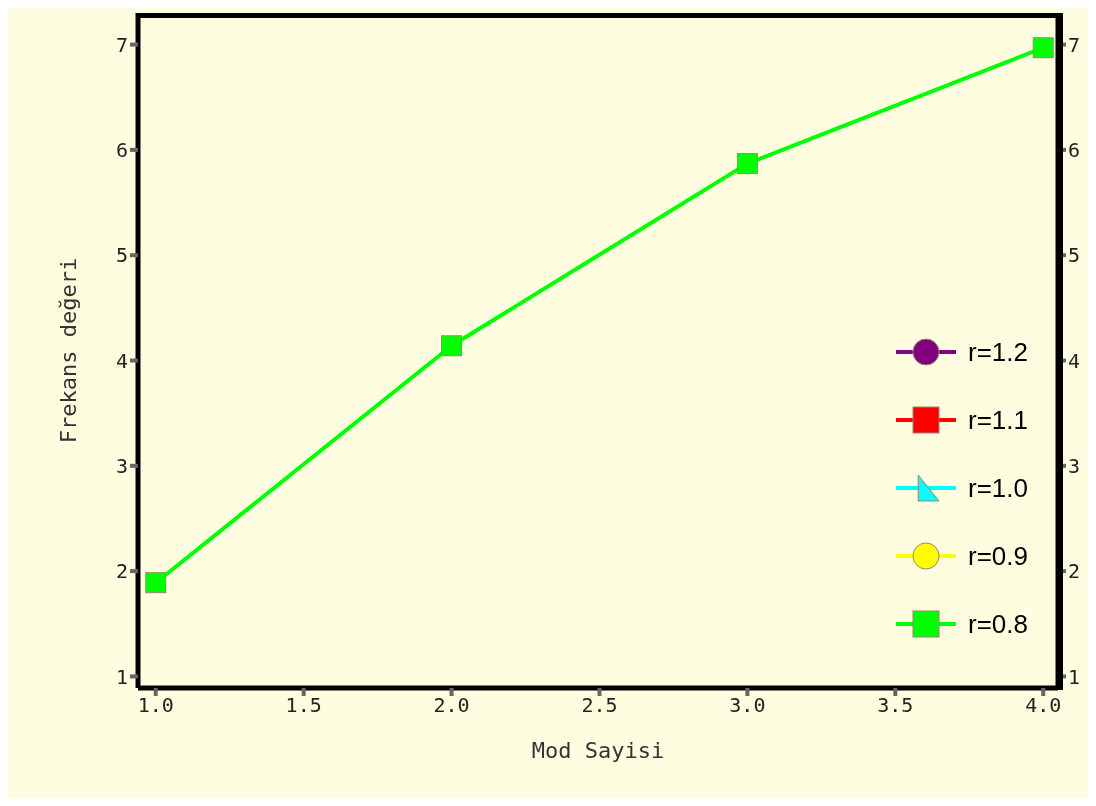  What do you see at coordinates (68, 350) in the screenshot?
I see `y-axis-title: Frekans değeri` at bounding box center [68, 350].